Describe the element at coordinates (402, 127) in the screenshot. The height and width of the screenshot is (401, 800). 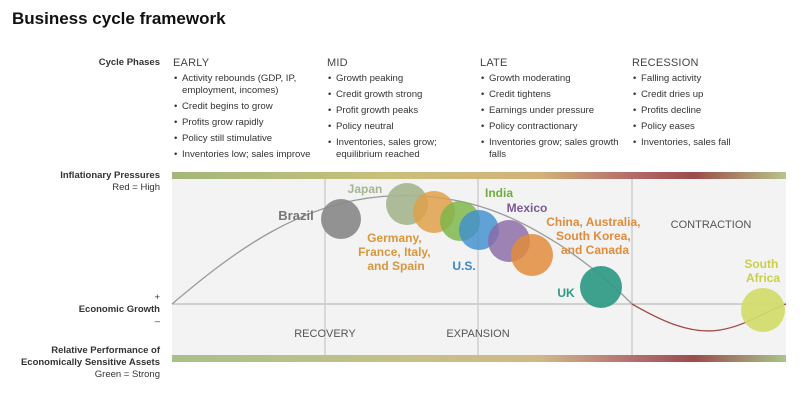
I see `phase-item: Policy neutral` at that location.